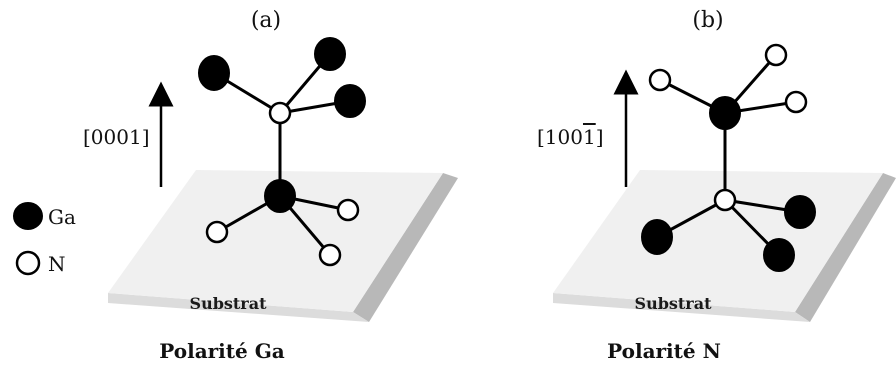 Image resolution: width=896 pixels, height=367 pixels. What do you see at coordinates (62, 217) in the screenshot?
I see `legend-ga-label: Ga` at bounding box center [62, 217].